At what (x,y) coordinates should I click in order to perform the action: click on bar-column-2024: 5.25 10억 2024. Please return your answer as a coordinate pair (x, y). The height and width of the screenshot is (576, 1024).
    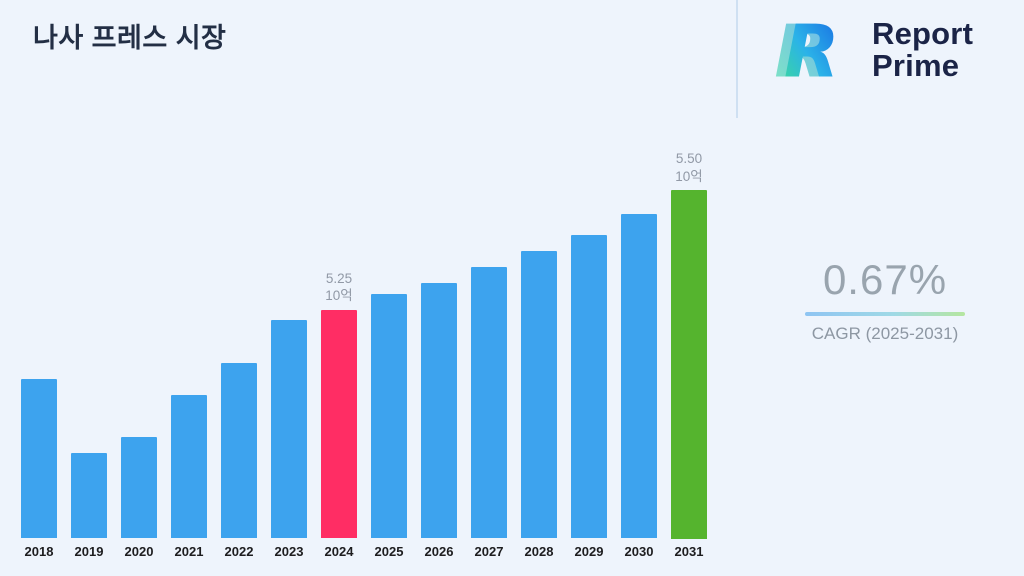
    Looking at the image, I should click on (339, 357).